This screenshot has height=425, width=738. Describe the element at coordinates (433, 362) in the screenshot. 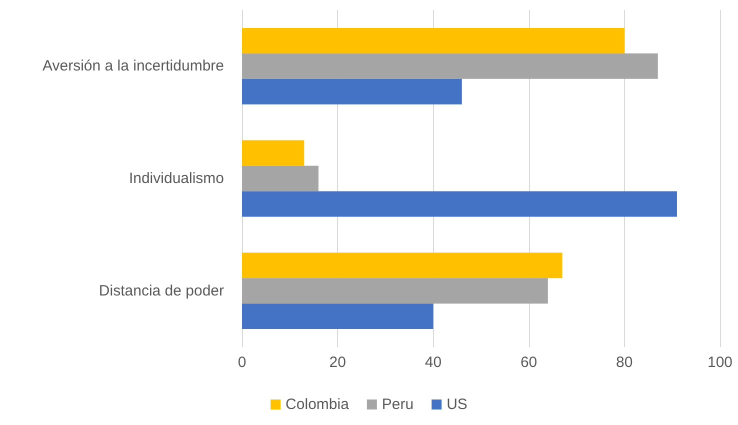

I see `x-tick-label: 40` at that location.